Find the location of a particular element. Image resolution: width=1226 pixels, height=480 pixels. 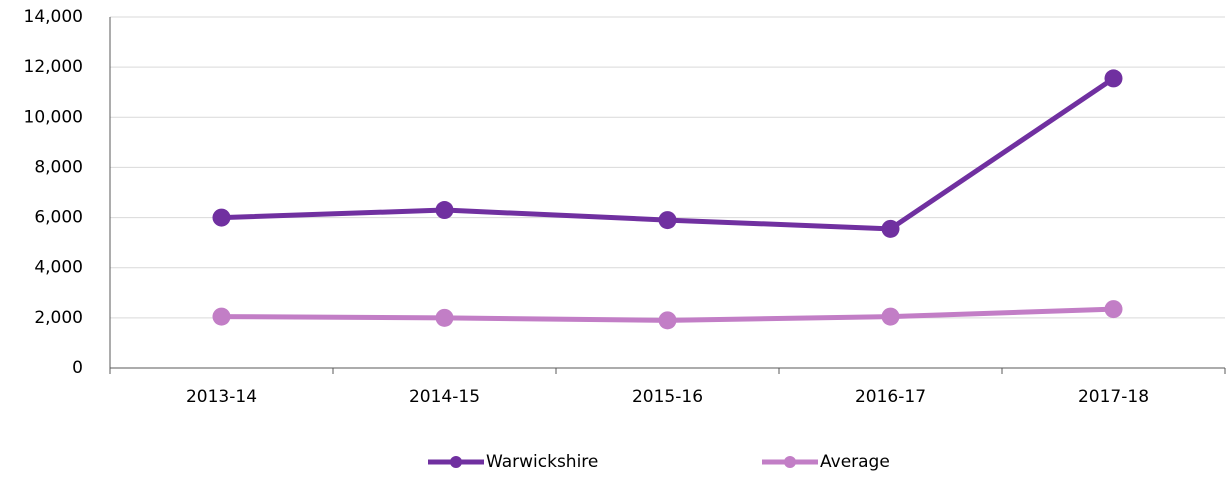

legend-label: Average is located at coordinates (855, 462).